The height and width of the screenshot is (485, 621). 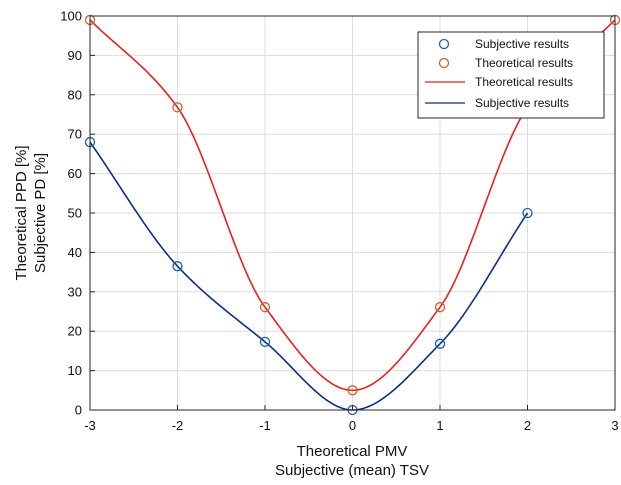 I want to click on legend-label-theoretical-line: Theoretical results, so click(x=524, y=82).